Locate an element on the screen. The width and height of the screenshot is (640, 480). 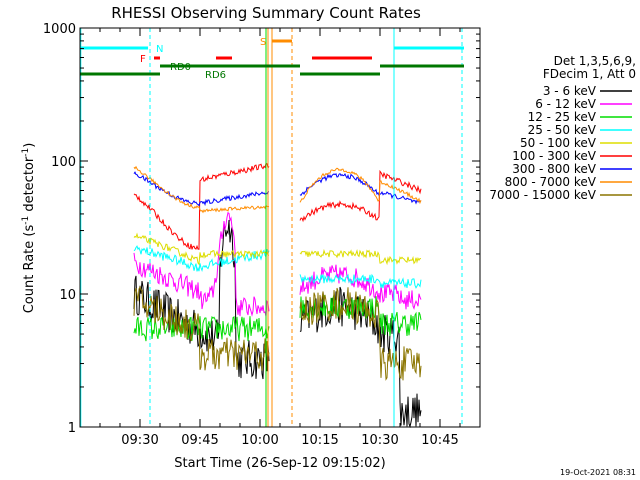
y-label-main: Count Rate (s is located at coordinates (29, 269).